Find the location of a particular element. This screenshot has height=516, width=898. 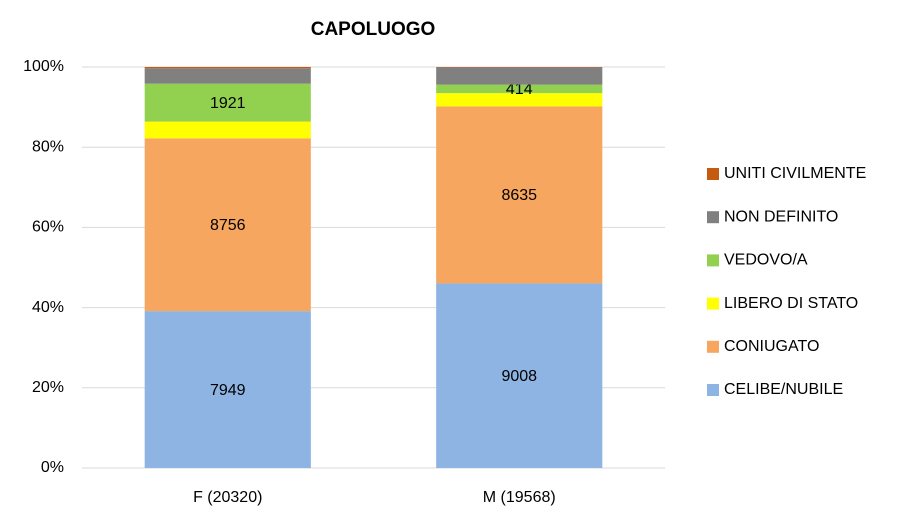

data-label: 1921 is located at coordinates (228, 103).